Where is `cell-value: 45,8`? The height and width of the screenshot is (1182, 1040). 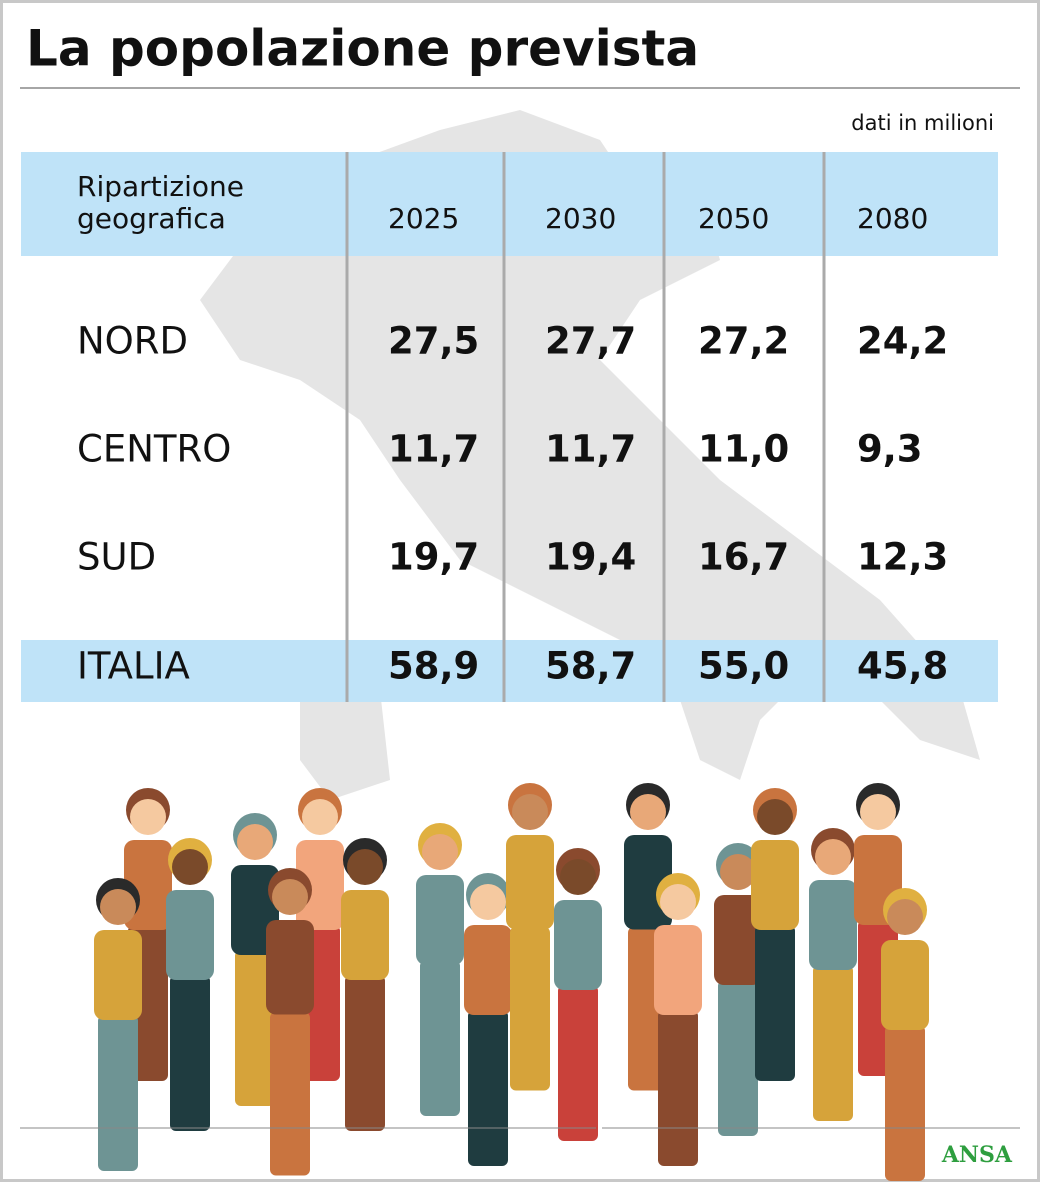
cell-value: 45,8 is located at coordinates (902, 666).